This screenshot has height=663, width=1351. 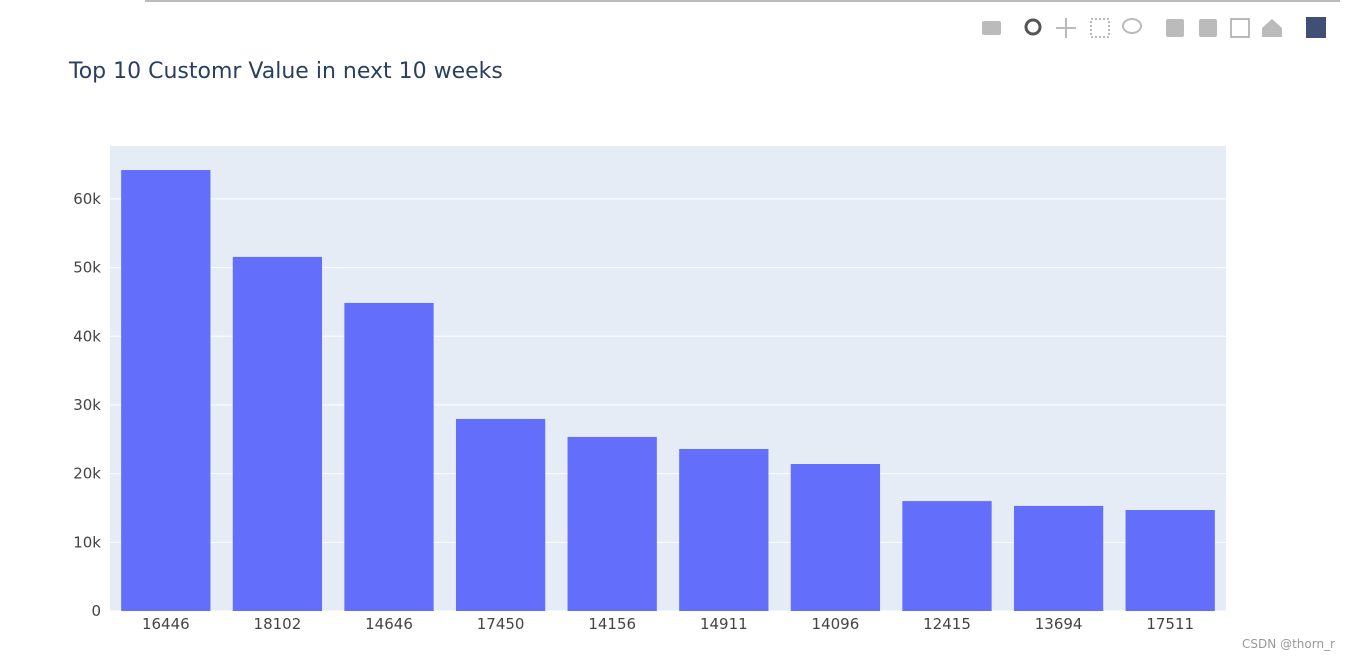 I want to click on y-tick-label: 50k, so click(x=87, y=268).